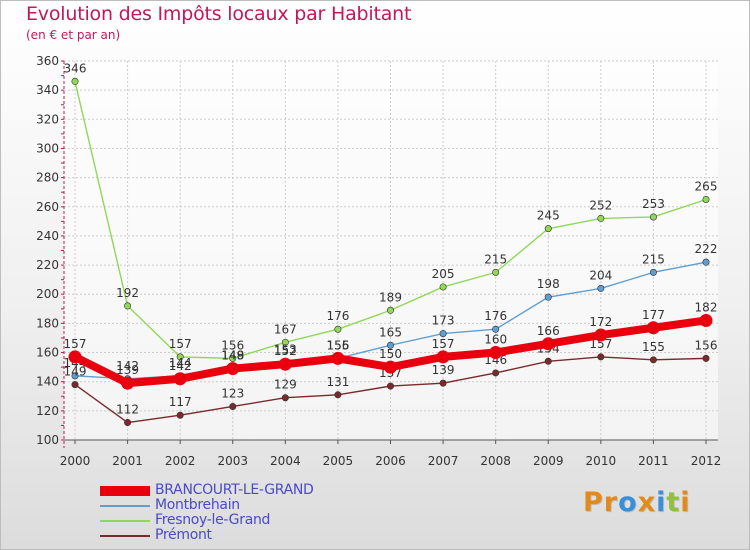 The width and height of the screenshot is (750, 550). Describe the element at coordinates (285, 329) in the screenshot. I see `data-label: 167` at that location.